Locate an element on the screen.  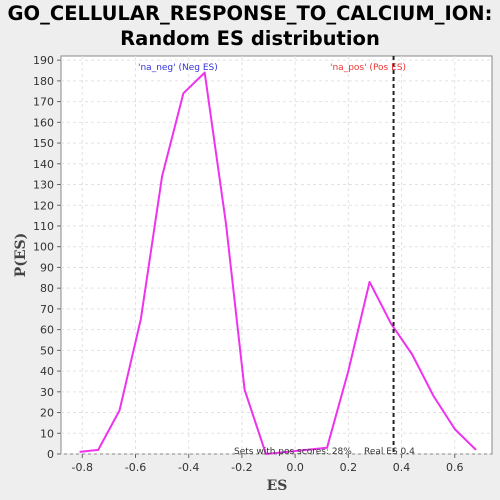
y-tick-label: 150 is located at coordinates (43, 143).